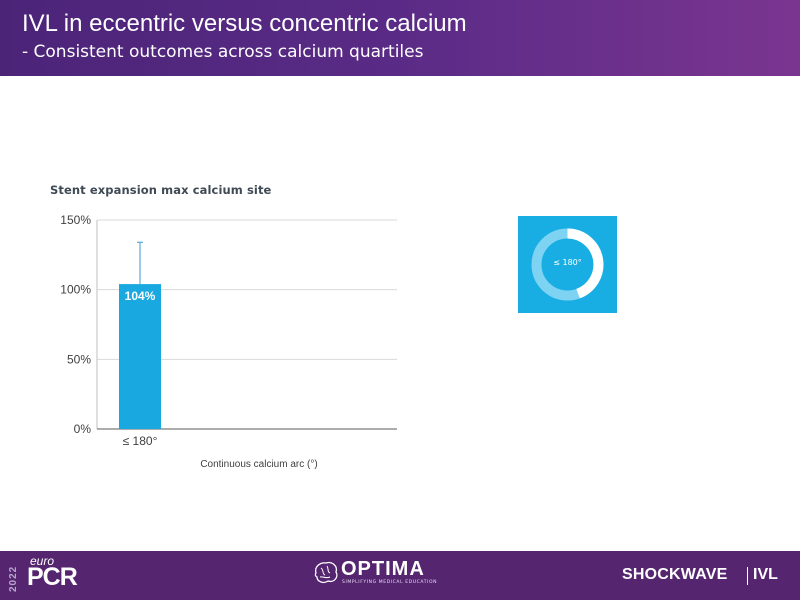 The width and height of the screenshot is (800, 600). What do you see at coordinates (390, 582) in the screenshot?
I see `optima-tagline: SIMPLIFYING MEDICAL EDUCATION` at bounding box center [390, 582].